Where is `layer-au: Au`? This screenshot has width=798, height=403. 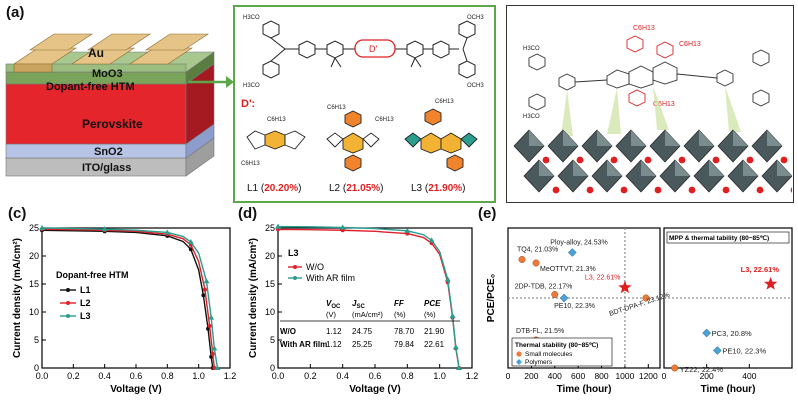
layer-au: Au is located at coordinates (96, 53).